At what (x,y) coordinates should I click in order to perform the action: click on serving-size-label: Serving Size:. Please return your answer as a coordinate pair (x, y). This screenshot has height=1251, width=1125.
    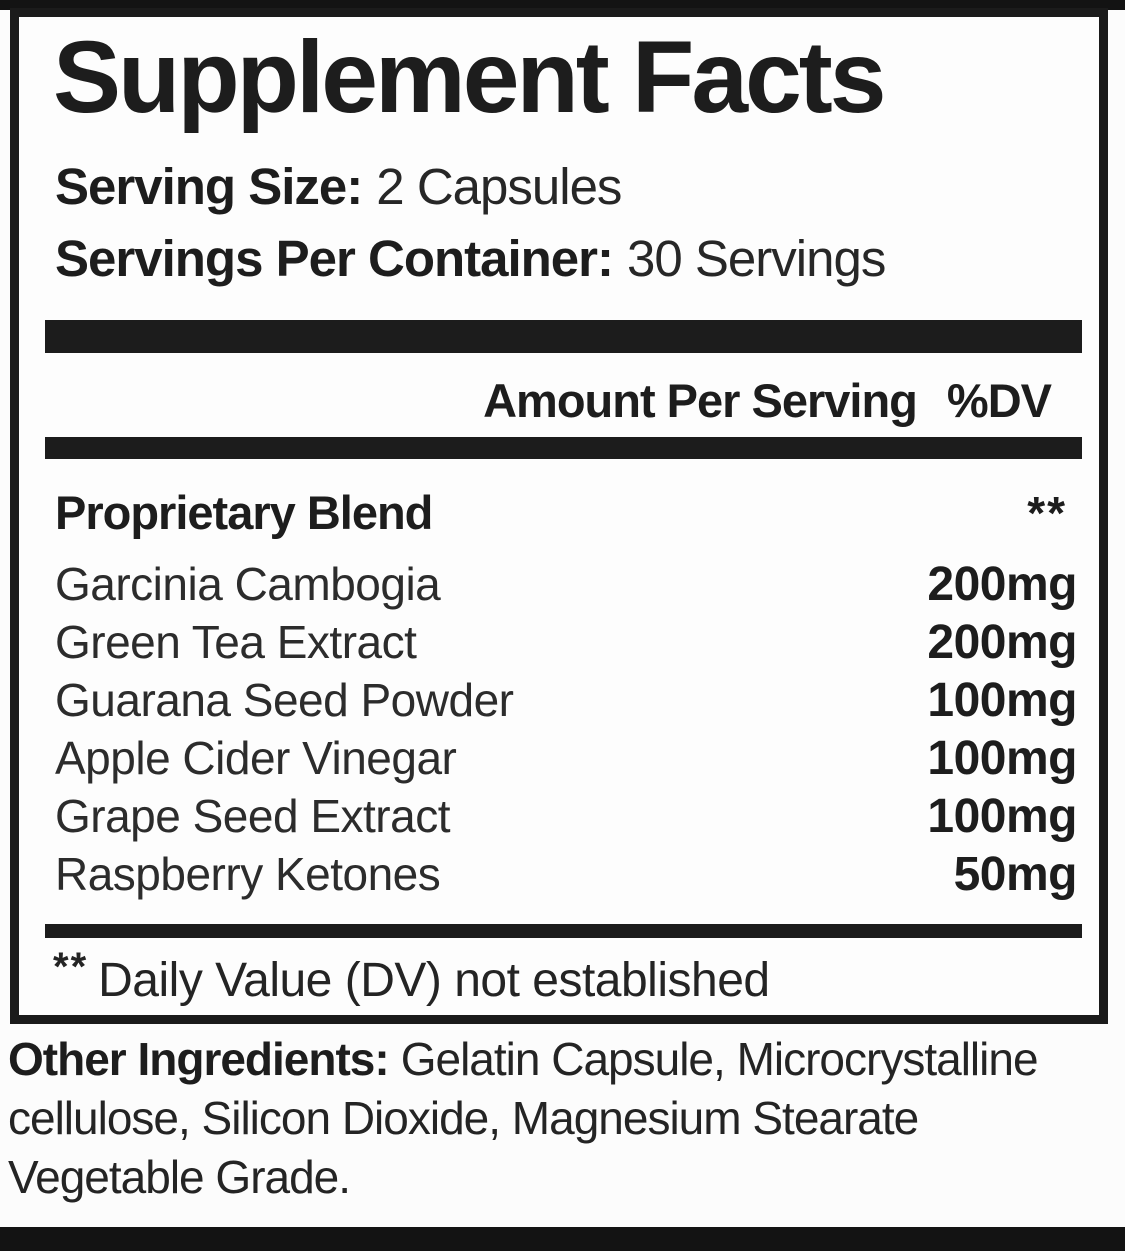
    Looking at the image, I should click on (209, 186).